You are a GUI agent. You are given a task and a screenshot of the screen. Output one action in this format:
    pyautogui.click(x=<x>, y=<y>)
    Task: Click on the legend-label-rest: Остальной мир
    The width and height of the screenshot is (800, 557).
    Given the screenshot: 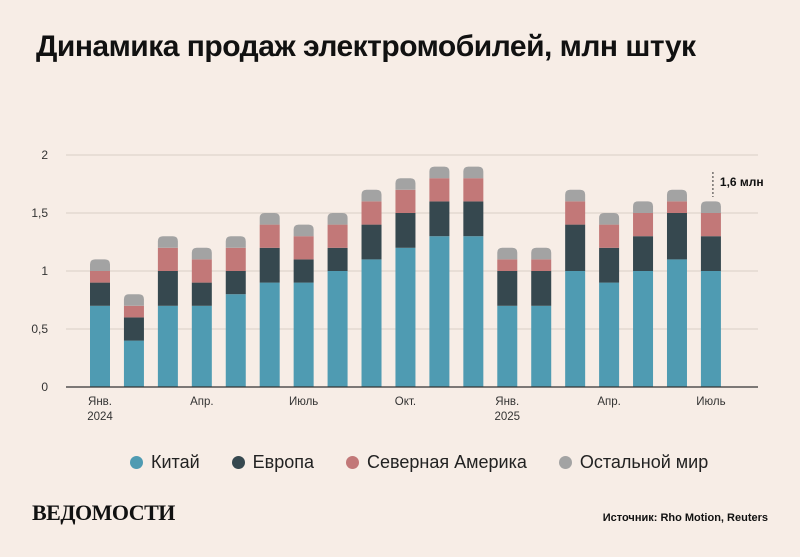 What is the action you would take?
    pyautogui.click(x=644, y=462)
    